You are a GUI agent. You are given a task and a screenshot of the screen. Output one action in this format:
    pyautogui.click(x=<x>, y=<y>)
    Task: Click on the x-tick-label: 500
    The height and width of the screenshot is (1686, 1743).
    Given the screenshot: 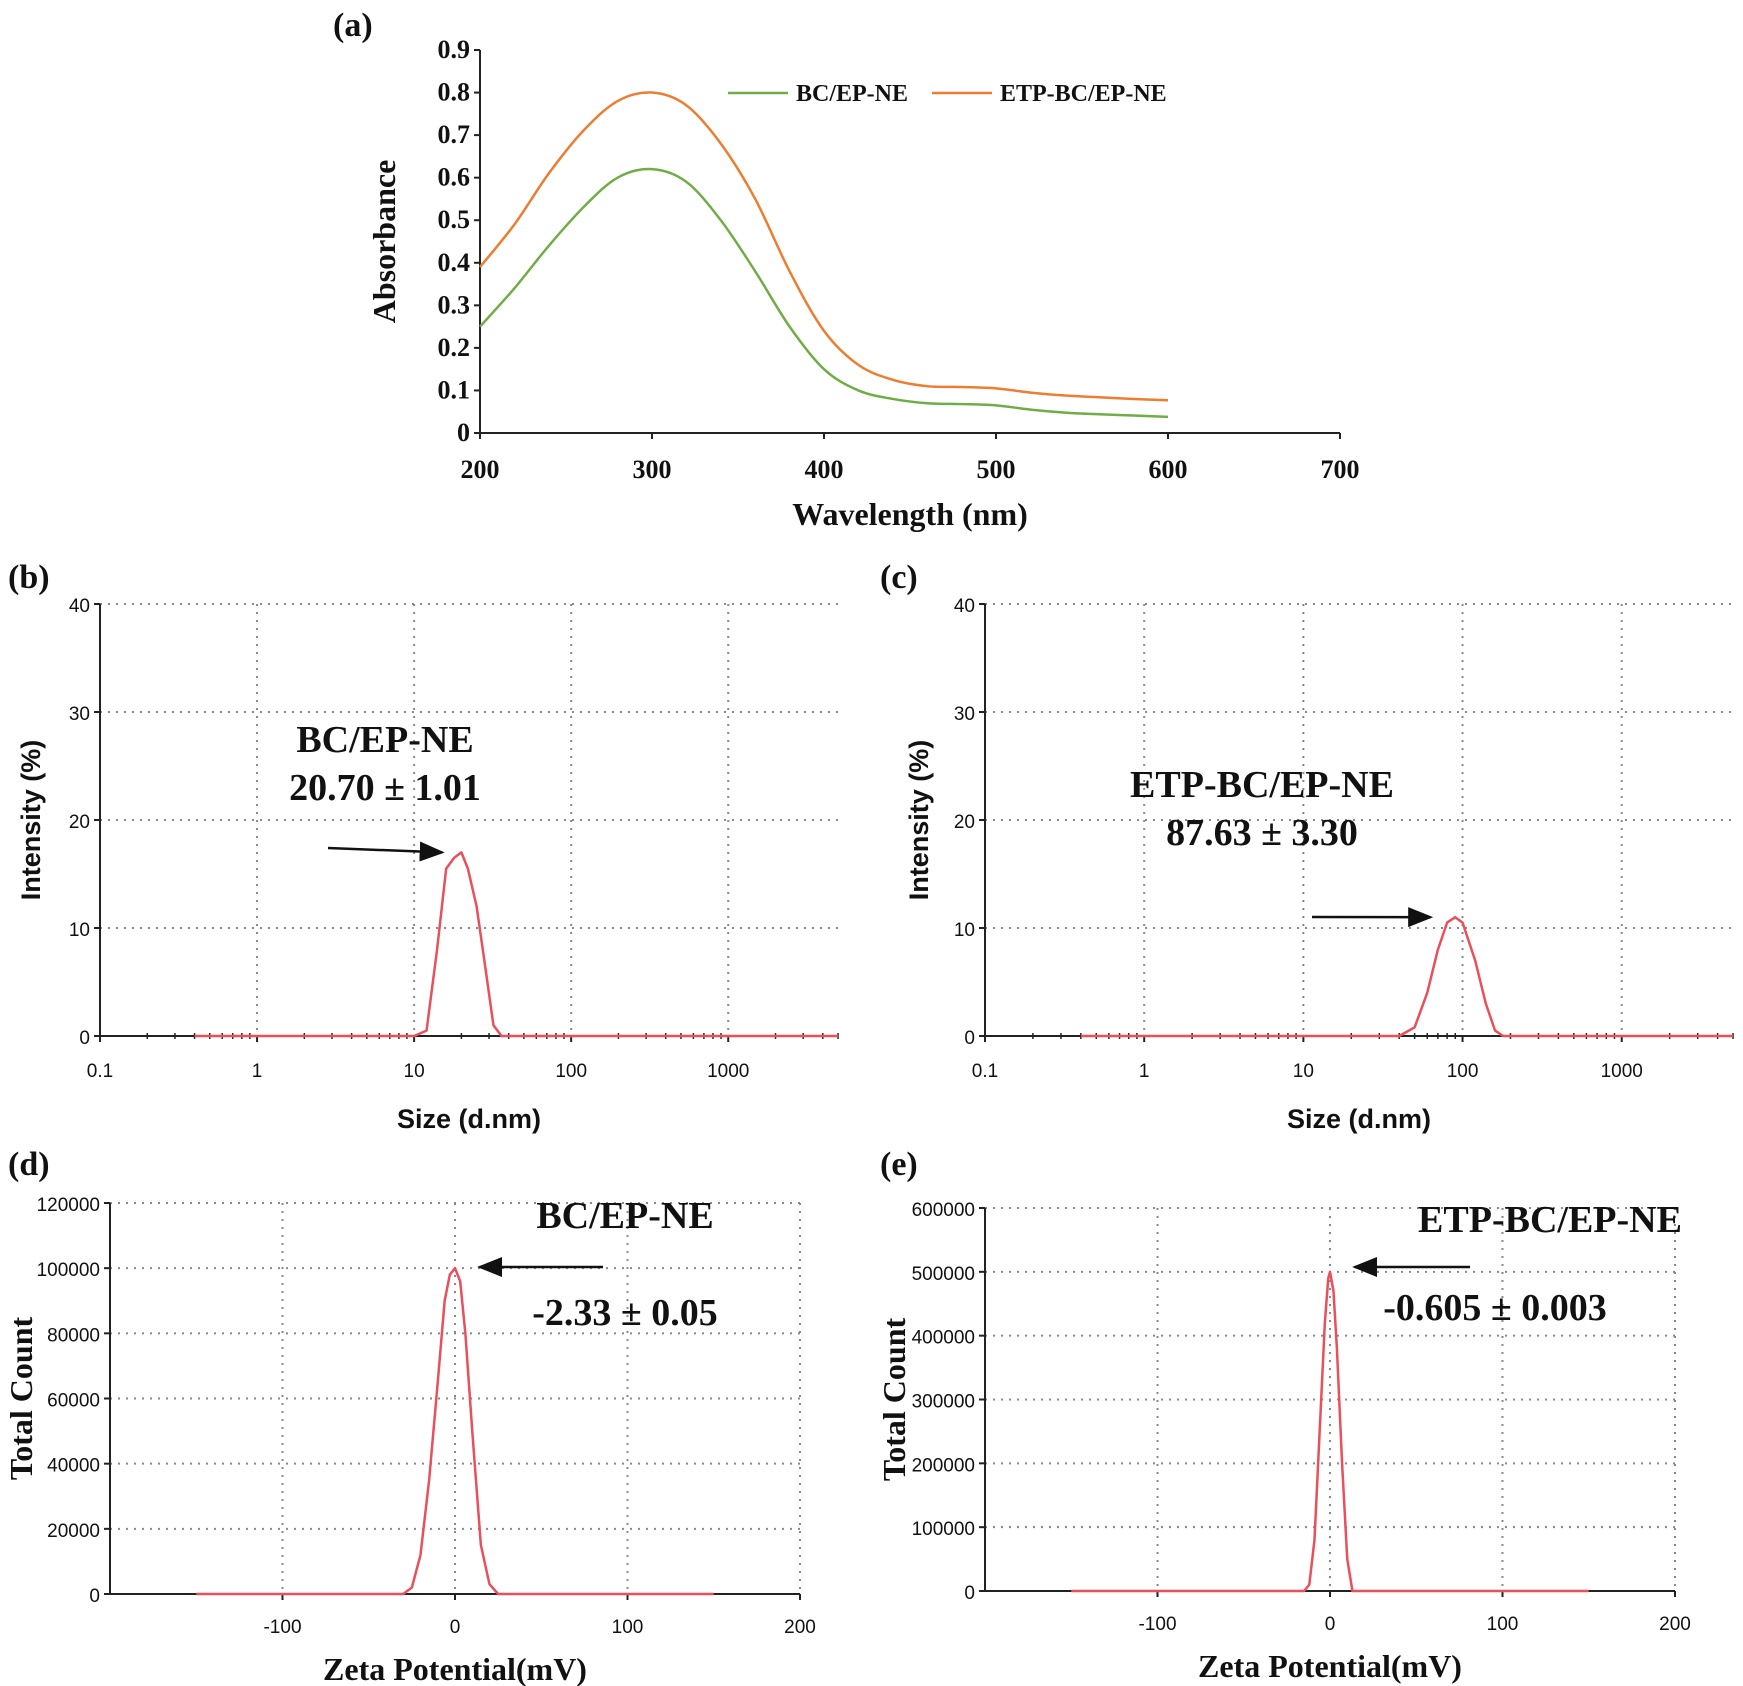 What is the action you would take?
    pyautogui.click(x=996, y=469)
    